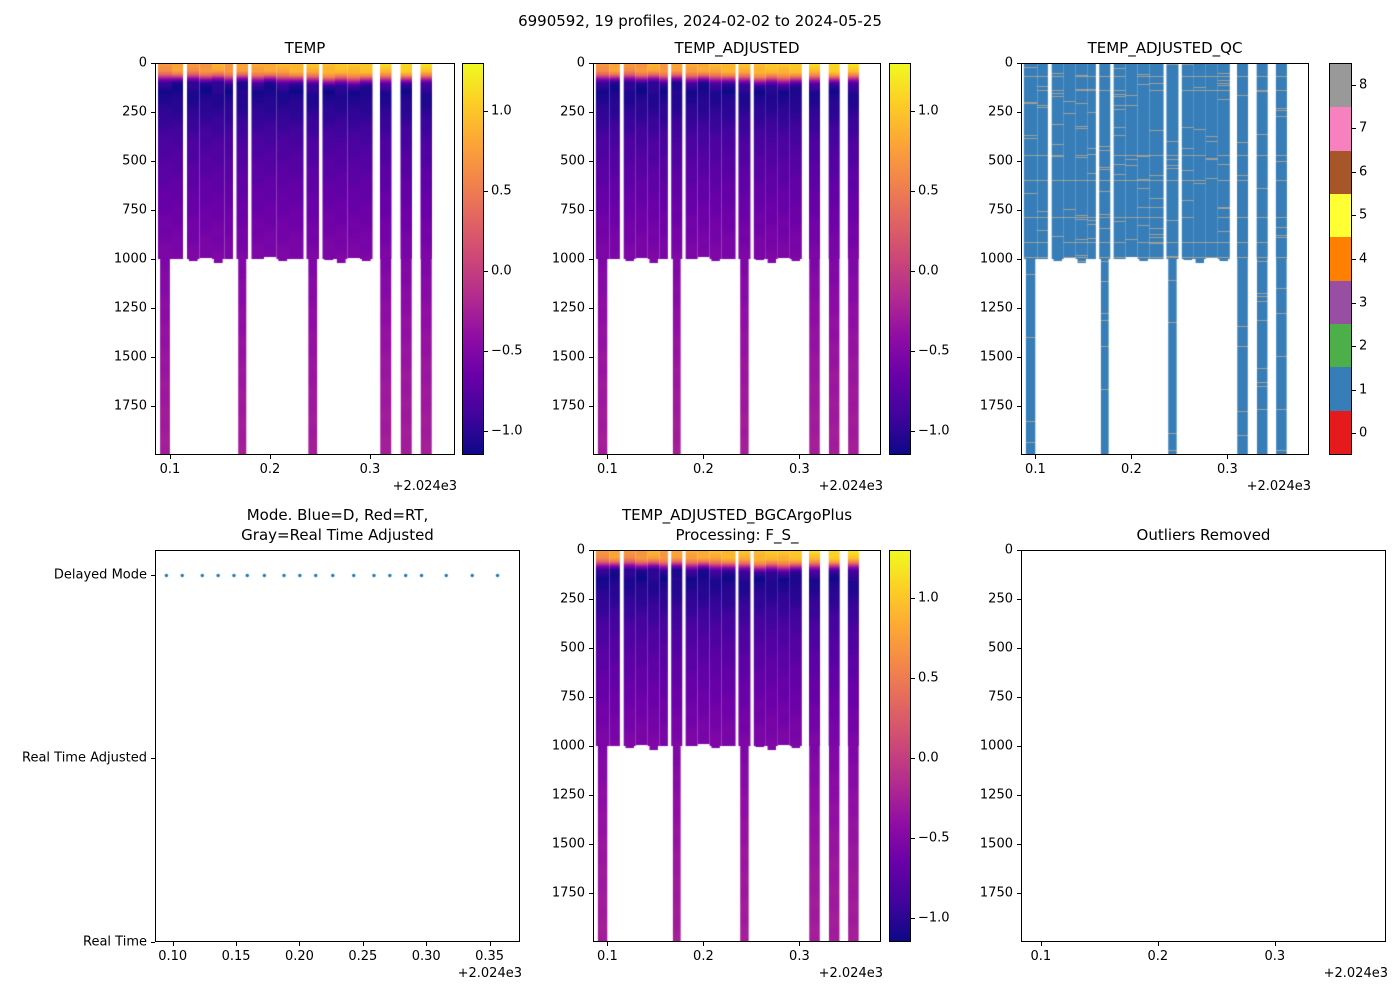 The height and width of the screenshot is (1000, 1400). Describe the element at coordinates (84, 758) in the screenshot. I see `y-category-label: Real Time Adjusted` at that location.